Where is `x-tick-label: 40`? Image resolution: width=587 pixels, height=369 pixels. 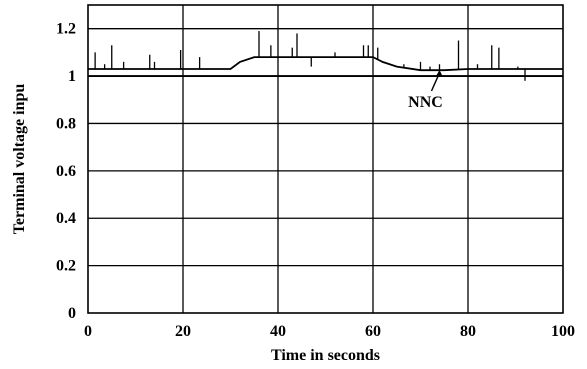 x-tick-label: 40 is located at coordinates (278, 331).